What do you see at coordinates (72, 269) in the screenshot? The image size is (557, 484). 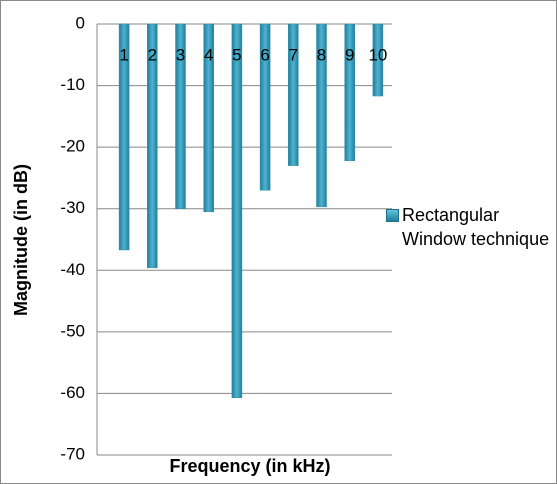 I see `y-tick-label: -40` at bounding box center [72, 269].